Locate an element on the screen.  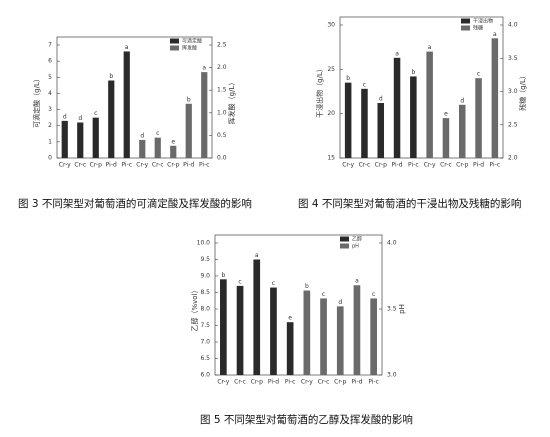
tick-label: 1.5 is located at coordinates (222, 90).